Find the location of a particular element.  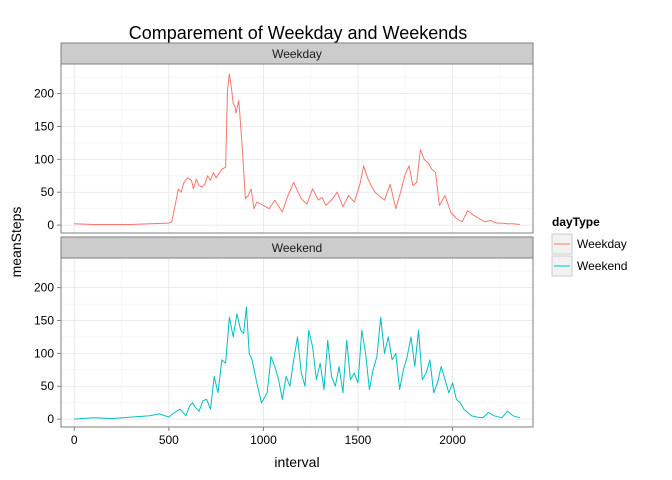

legend-label-weekday: Weekday is located at coordinates (602, 244).